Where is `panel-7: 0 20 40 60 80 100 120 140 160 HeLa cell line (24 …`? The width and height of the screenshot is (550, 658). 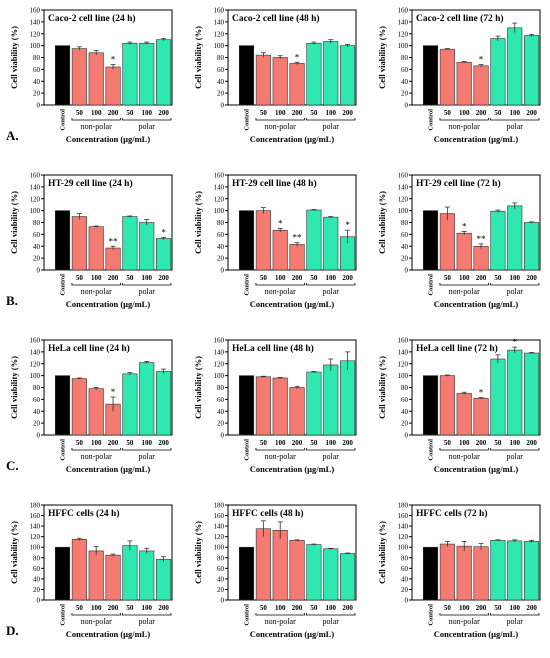 panel-7: 0 20 40 60 80 100 120 140 160 HeLa cell line (24 … is located at coordinates (91, 405).